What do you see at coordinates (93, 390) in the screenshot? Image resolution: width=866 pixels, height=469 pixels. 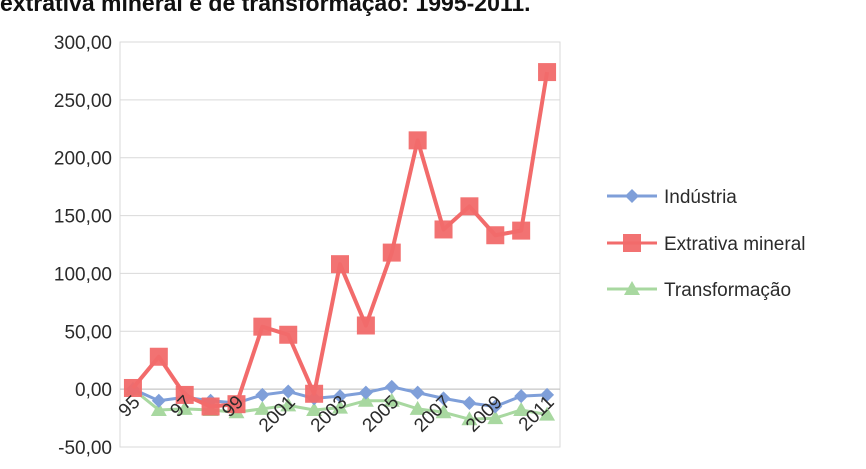 I see `y-tick-label: 0,00` at bounding box center [93, 390].